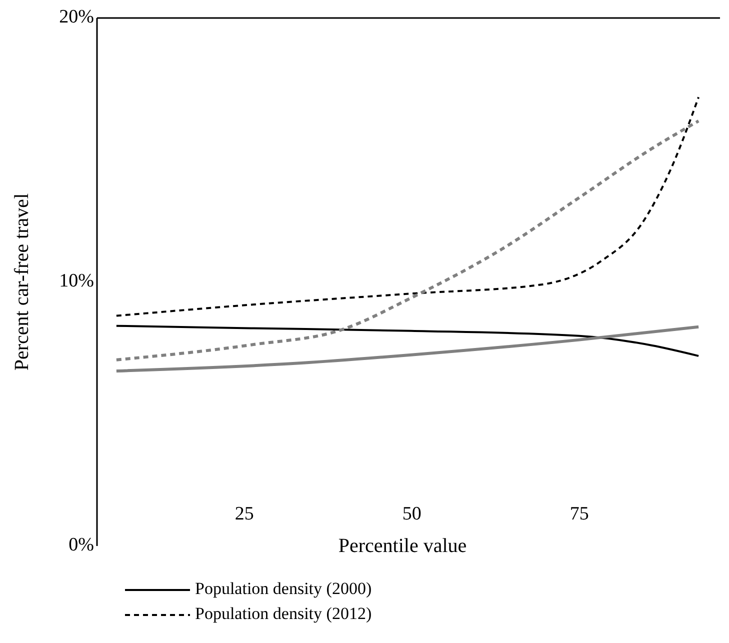 This screenshot has height=643, width=729. Describe the element at coordinates (402, 546) in the screenshot. I see `x-axis-title: Percentile value` at that location.